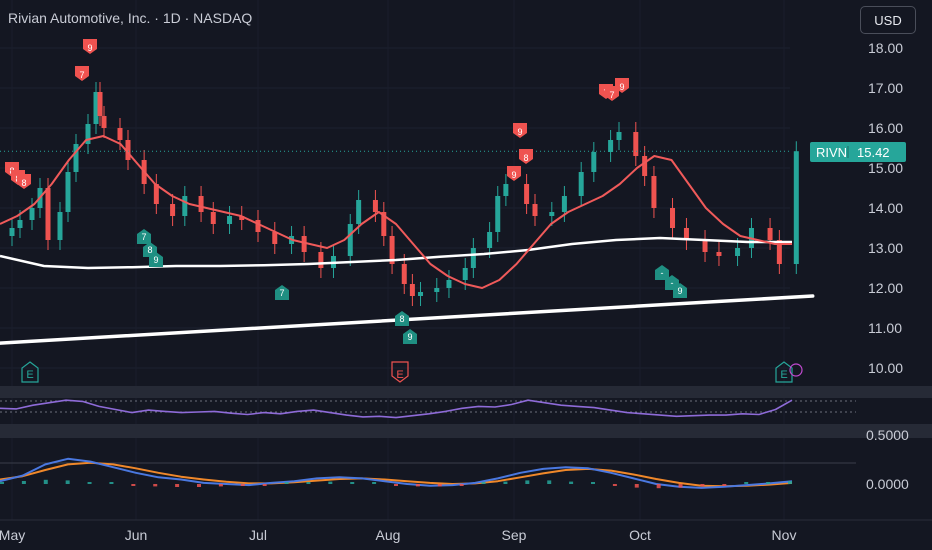  Describe the element at coordinates (784, 372) in the screenshot. I see `earnings-marker: E` at that location.